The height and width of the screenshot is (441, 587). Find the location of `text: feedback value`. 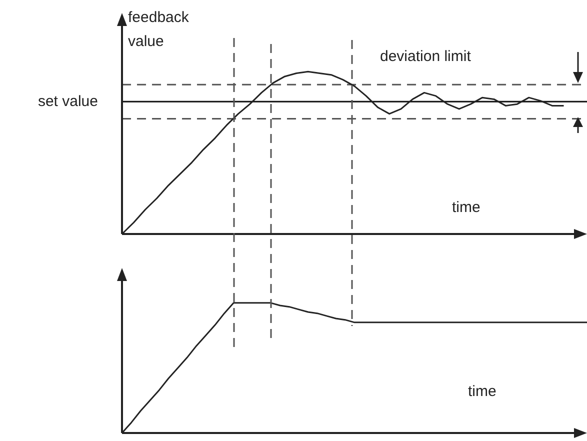

text: feedback value is located at coordinates (159, 30).